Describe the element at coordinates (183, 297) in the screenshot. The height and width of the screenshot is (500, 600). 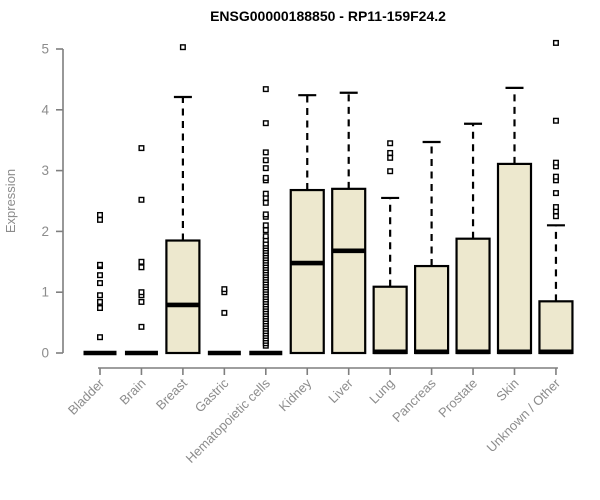
I see `box-breast` at that location.